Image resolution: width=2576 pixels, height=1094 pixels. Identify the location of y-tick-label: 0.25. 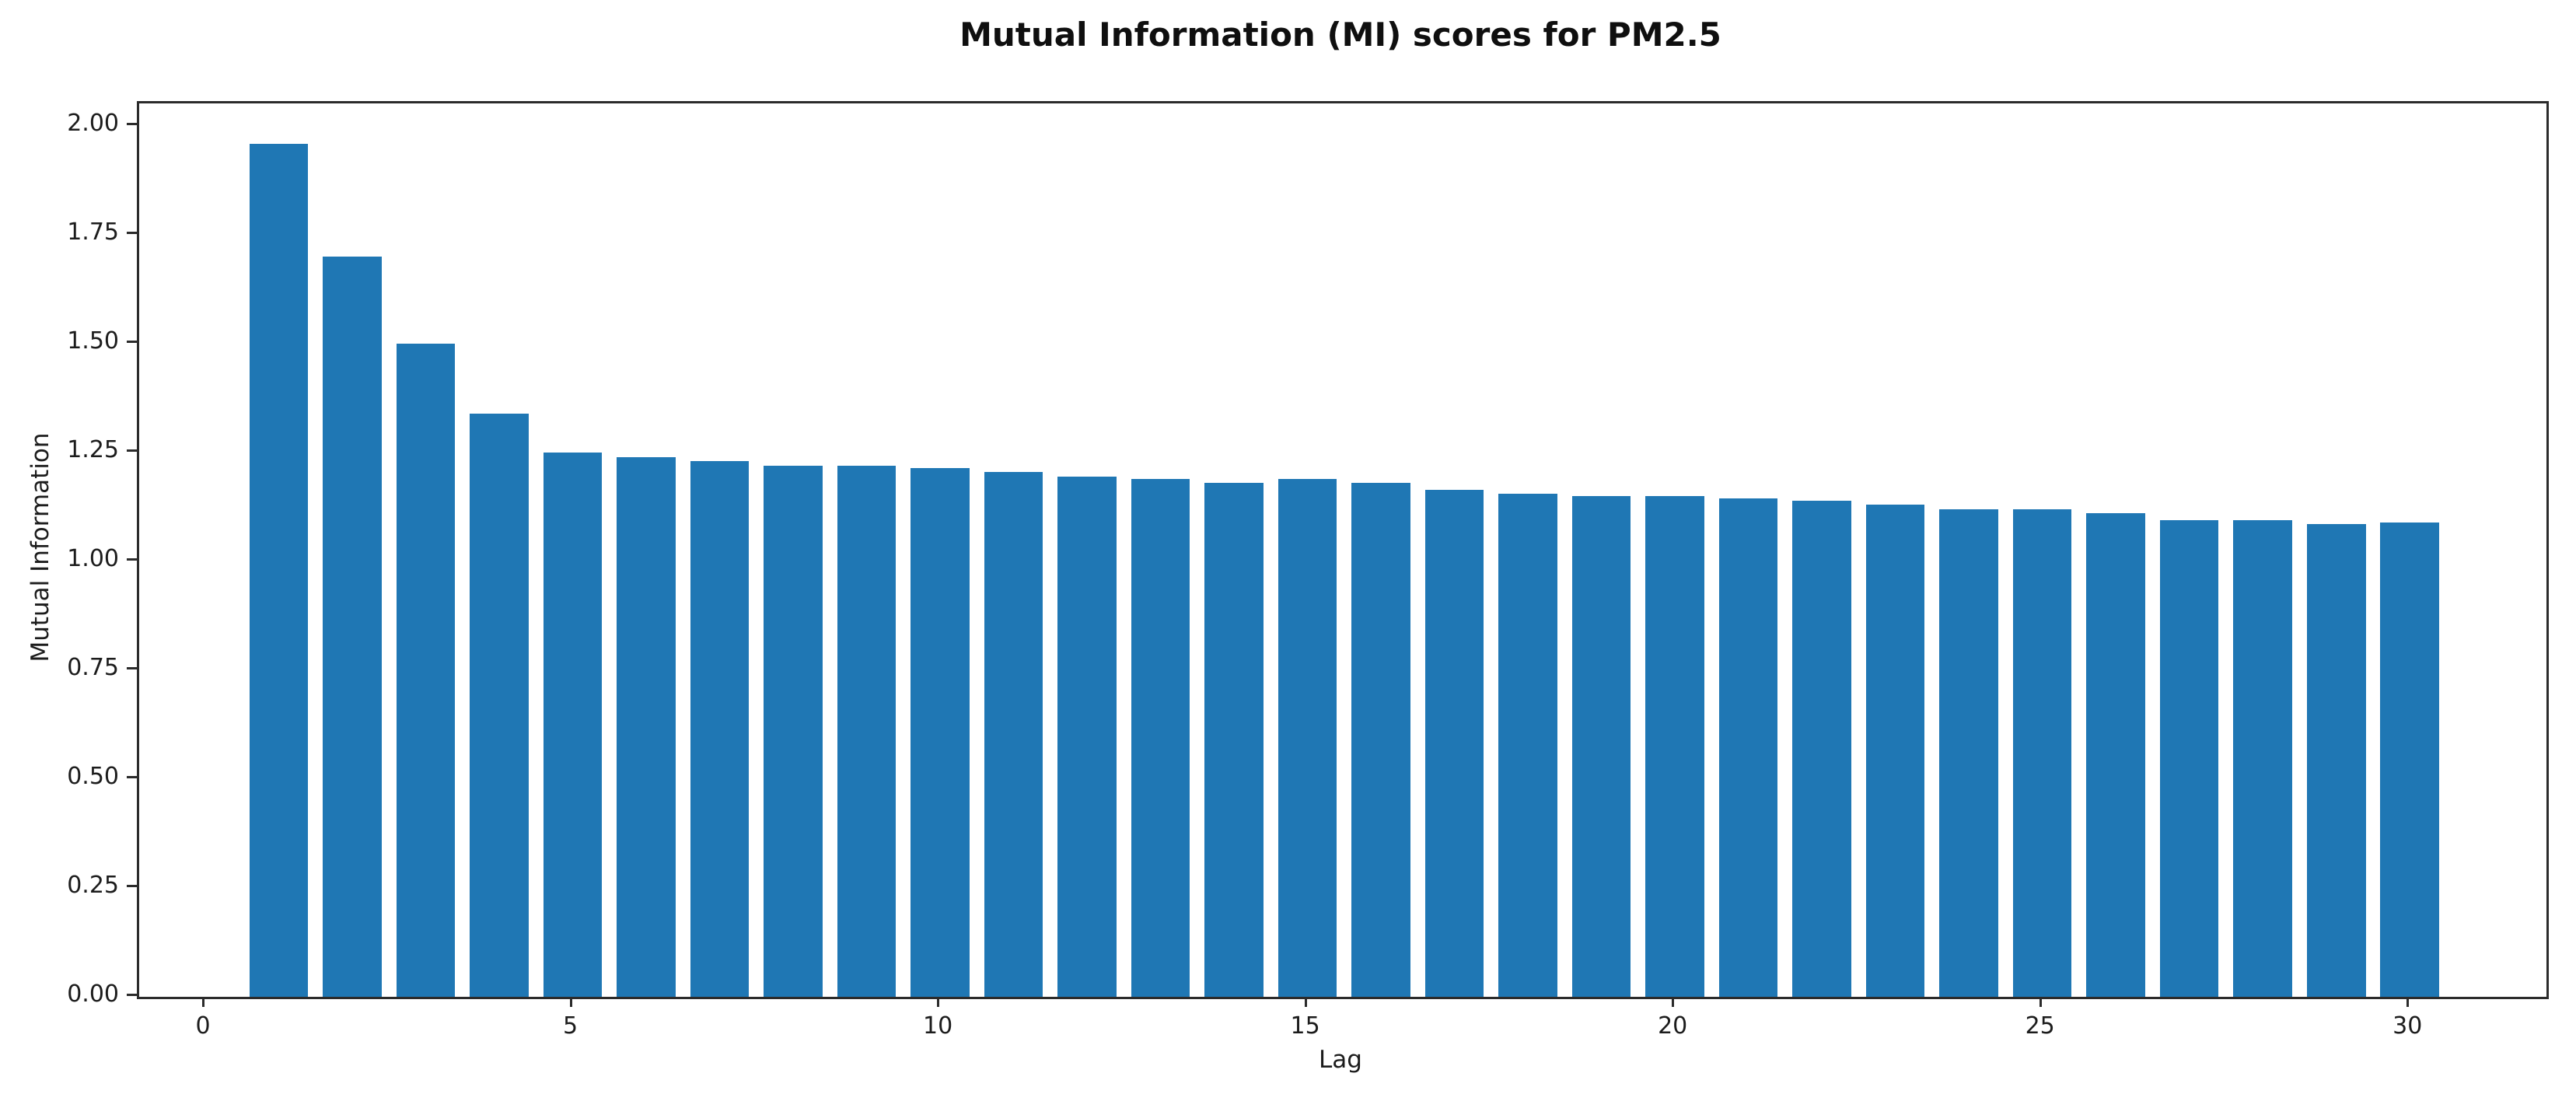
(93, 885).